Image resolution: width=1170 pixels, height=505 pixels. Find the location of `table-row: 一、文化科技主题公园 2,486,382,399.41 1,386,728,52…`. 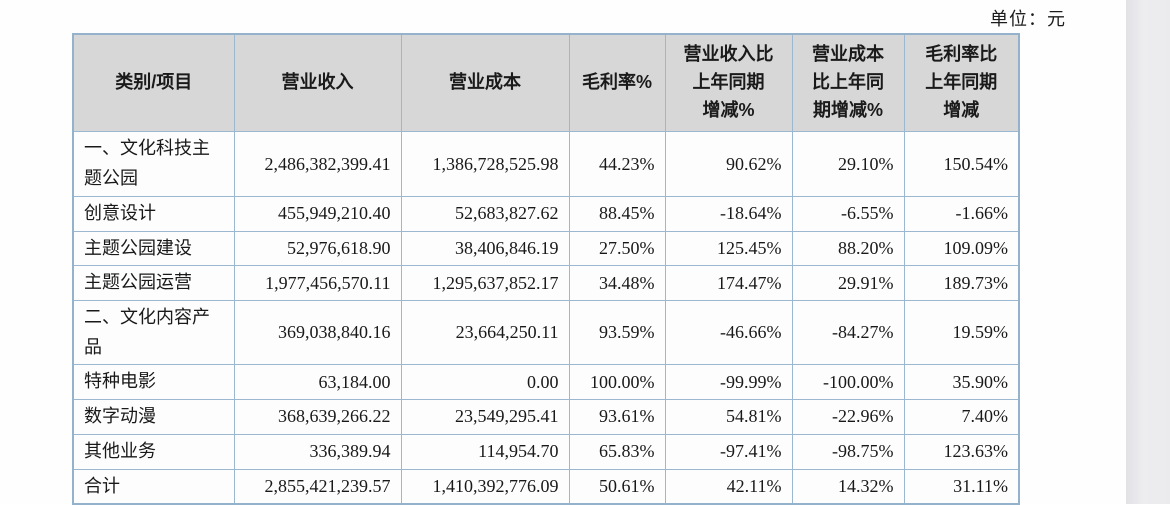

table-row: 一、文化科技主题公园 2,486,382,399.41 1,386,728,52… is located at coordinates (546, 164).